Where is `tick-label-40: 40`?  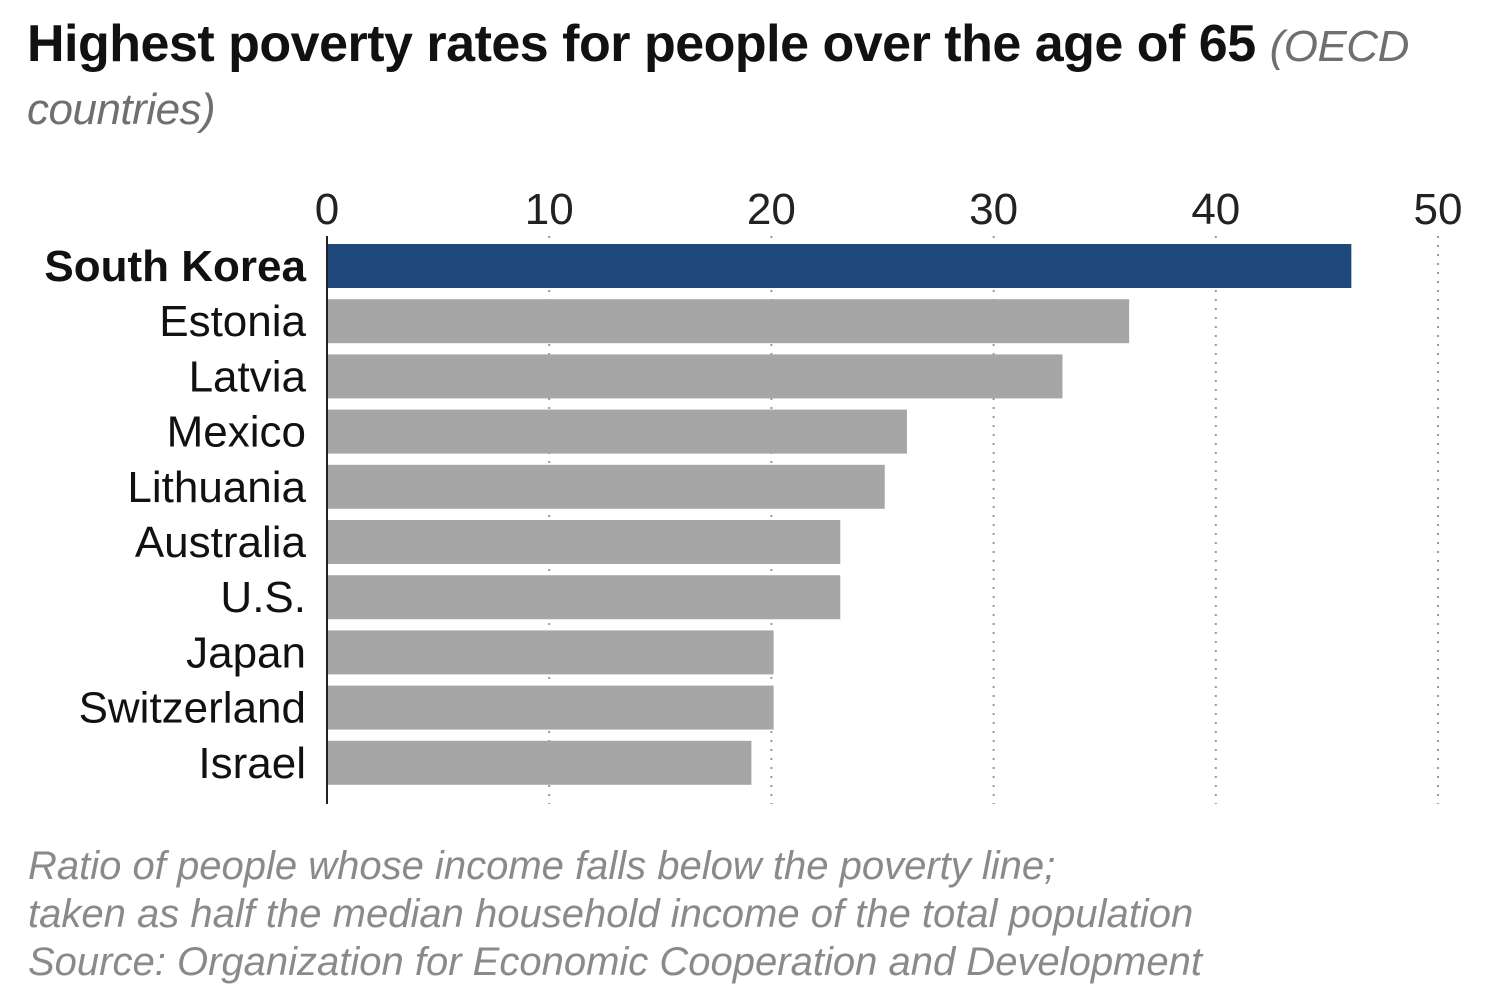 tick-label-40: 40 is located at coordinates (1215, 209).